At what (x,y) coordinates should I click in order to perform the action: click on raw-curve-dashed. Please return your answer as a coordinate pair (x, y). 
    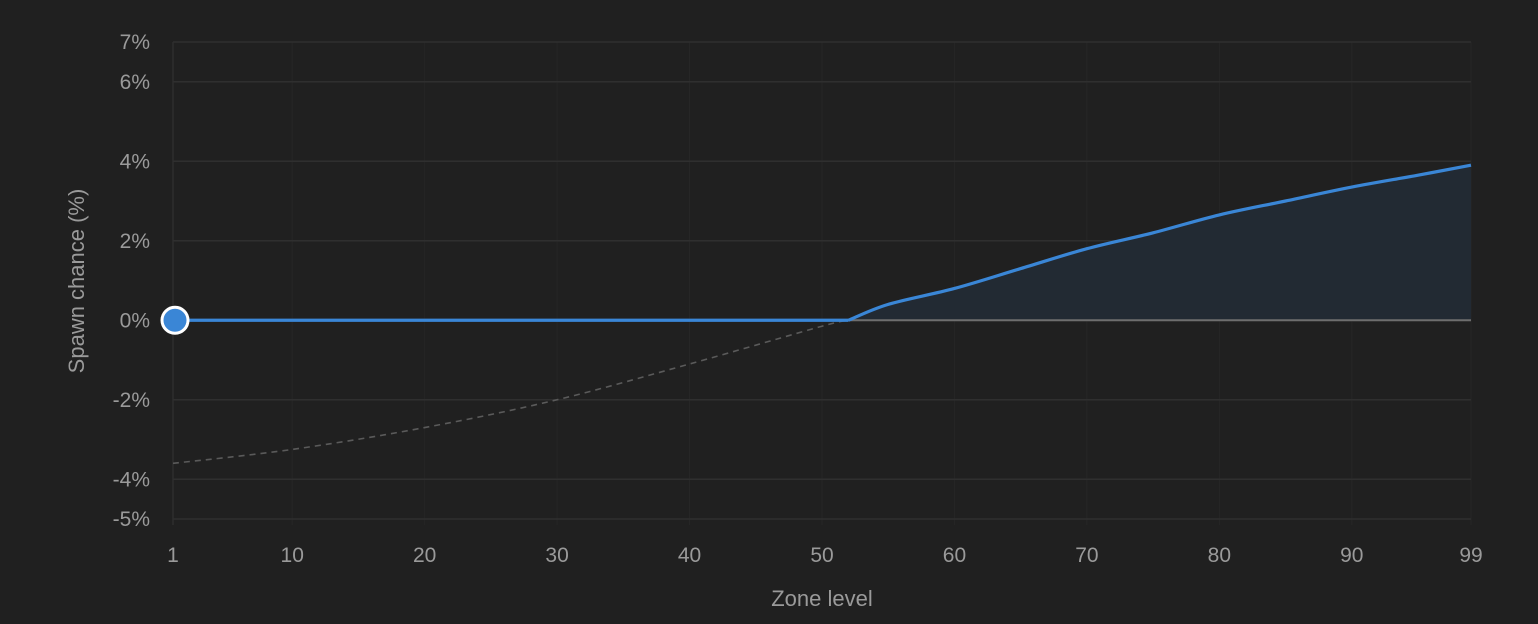
    Looking at the image, I should click on (510, 392).